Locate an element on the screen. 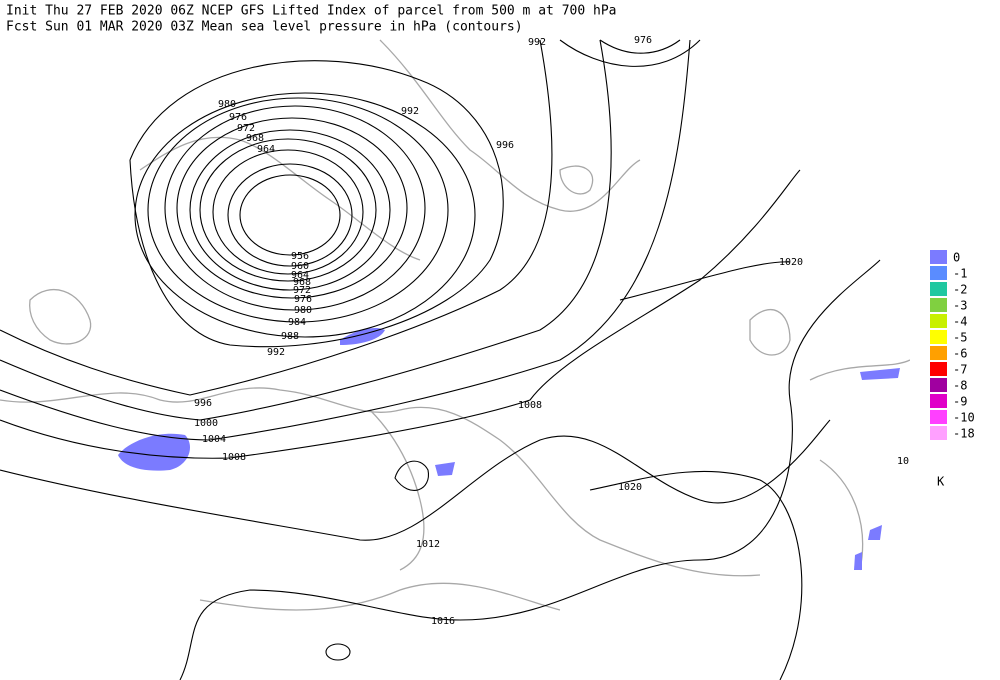 The image size is (1000, 680). legend-label: -2 is located at coordinates (960, 290).